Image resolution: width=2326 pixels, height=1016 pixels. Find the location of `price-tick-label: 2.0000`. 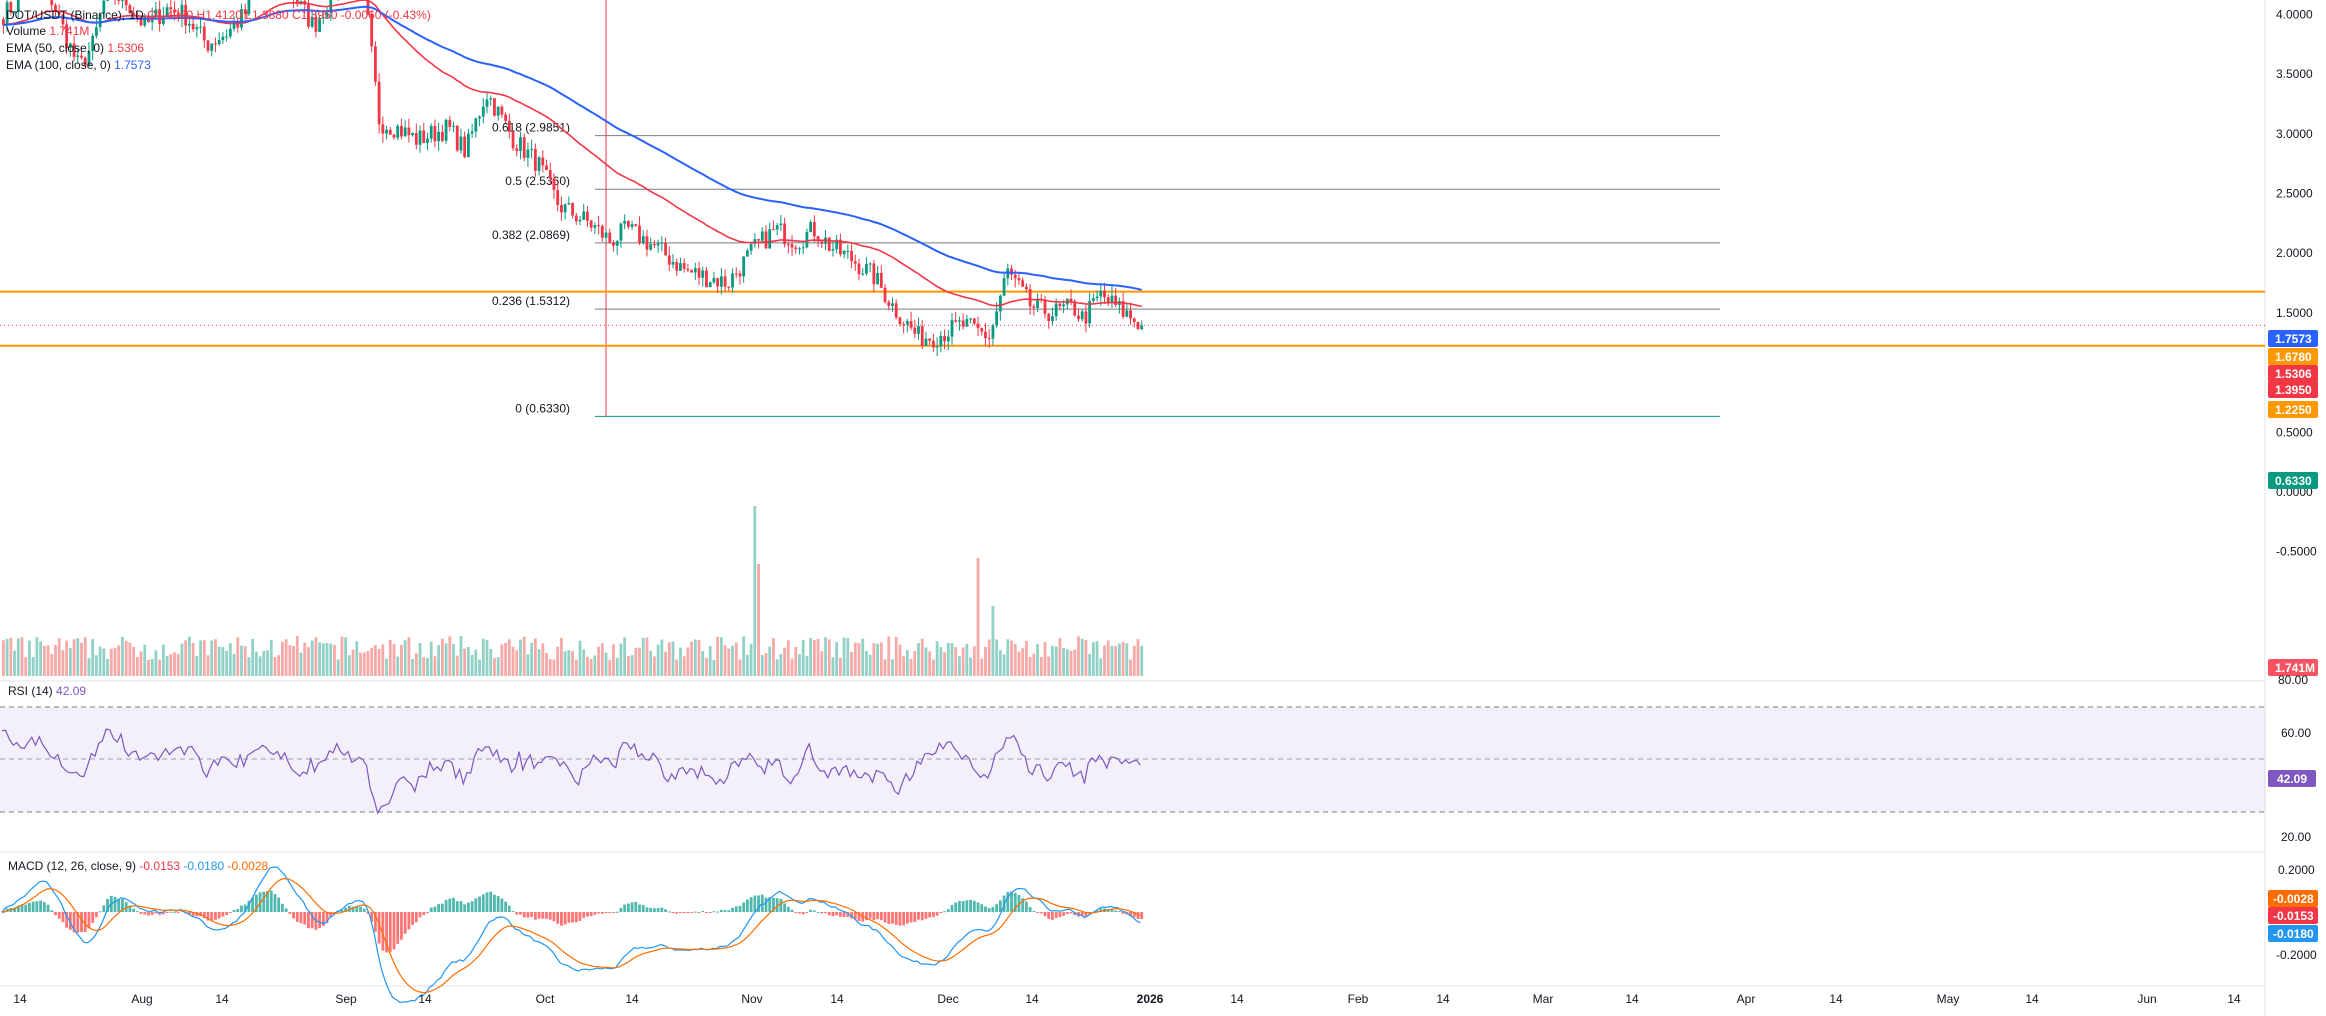

price-tick-label: 2.0000 is located at coordinates (2294, 253).